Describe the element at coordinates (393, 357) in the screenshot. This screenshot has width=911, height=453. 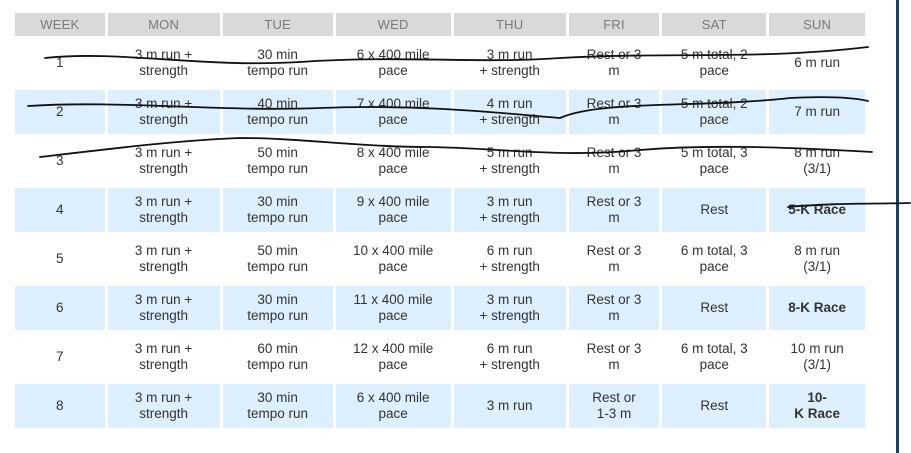
I see `cell-wed: 12 x 400 mile pace` at that location.